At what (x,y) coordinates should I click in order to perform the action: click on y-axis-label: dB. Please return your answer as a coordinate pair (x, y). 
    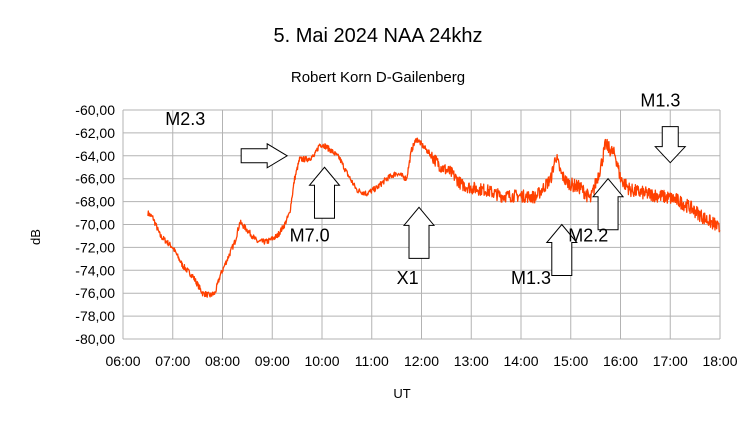
    Looking at the image, I should click on (35, 237).